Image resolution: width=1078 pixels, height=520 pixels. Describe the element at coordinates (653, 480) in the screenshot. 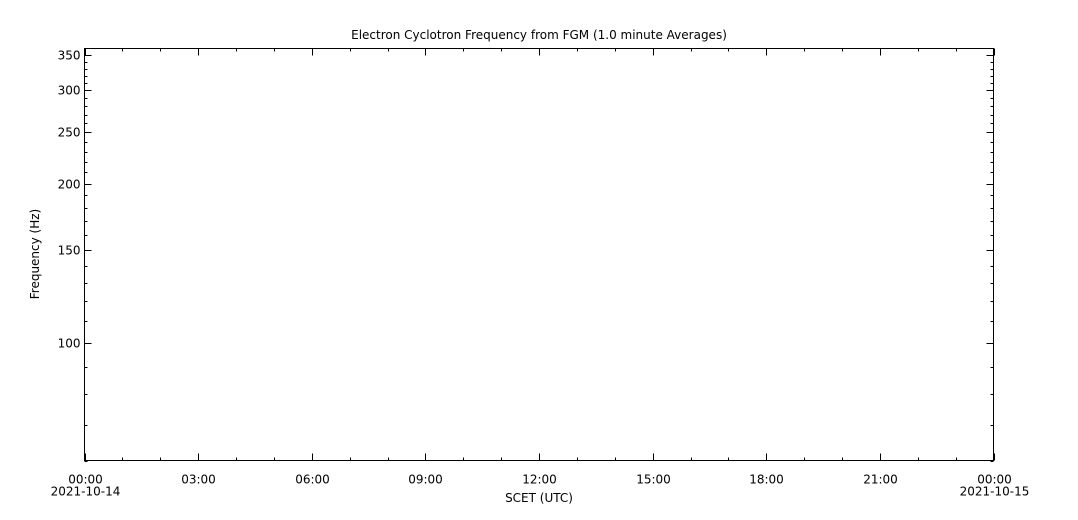

I see `x-tick-label: 15:00` at that location.